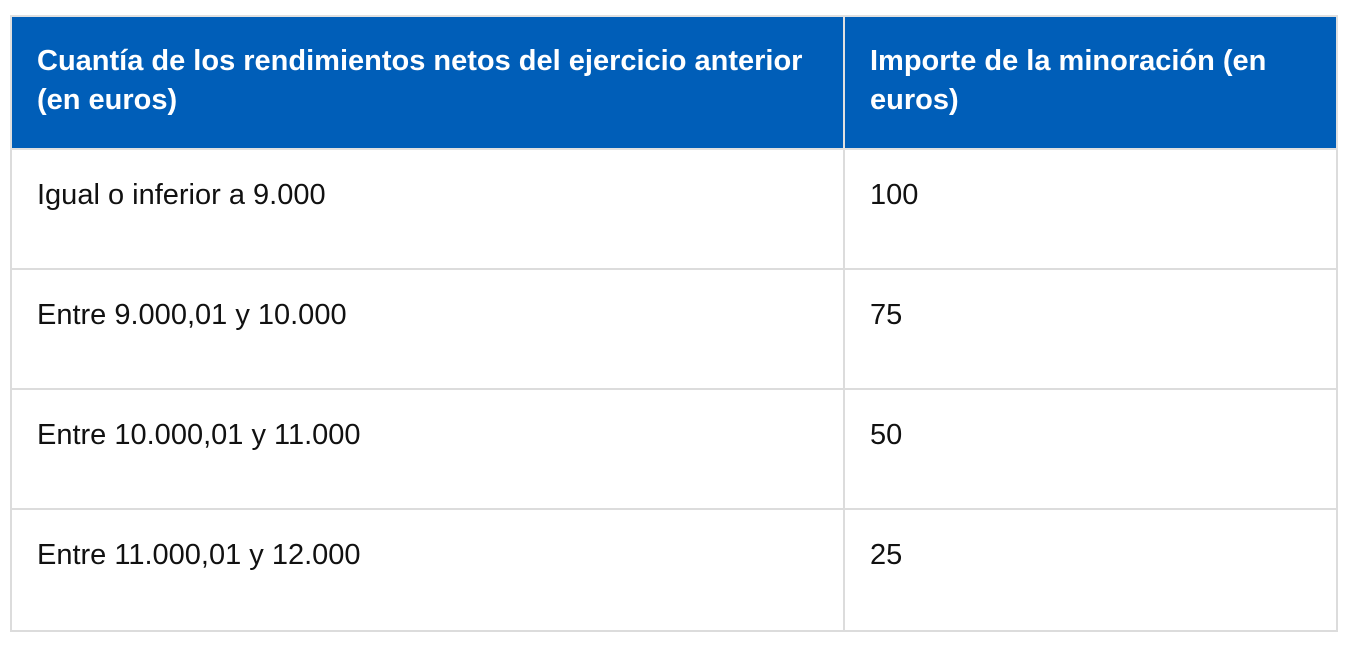 The width and height of the screenshot is (1346, 663). I want to click on cell-reduction-amount: 50, so click(1090, 449).